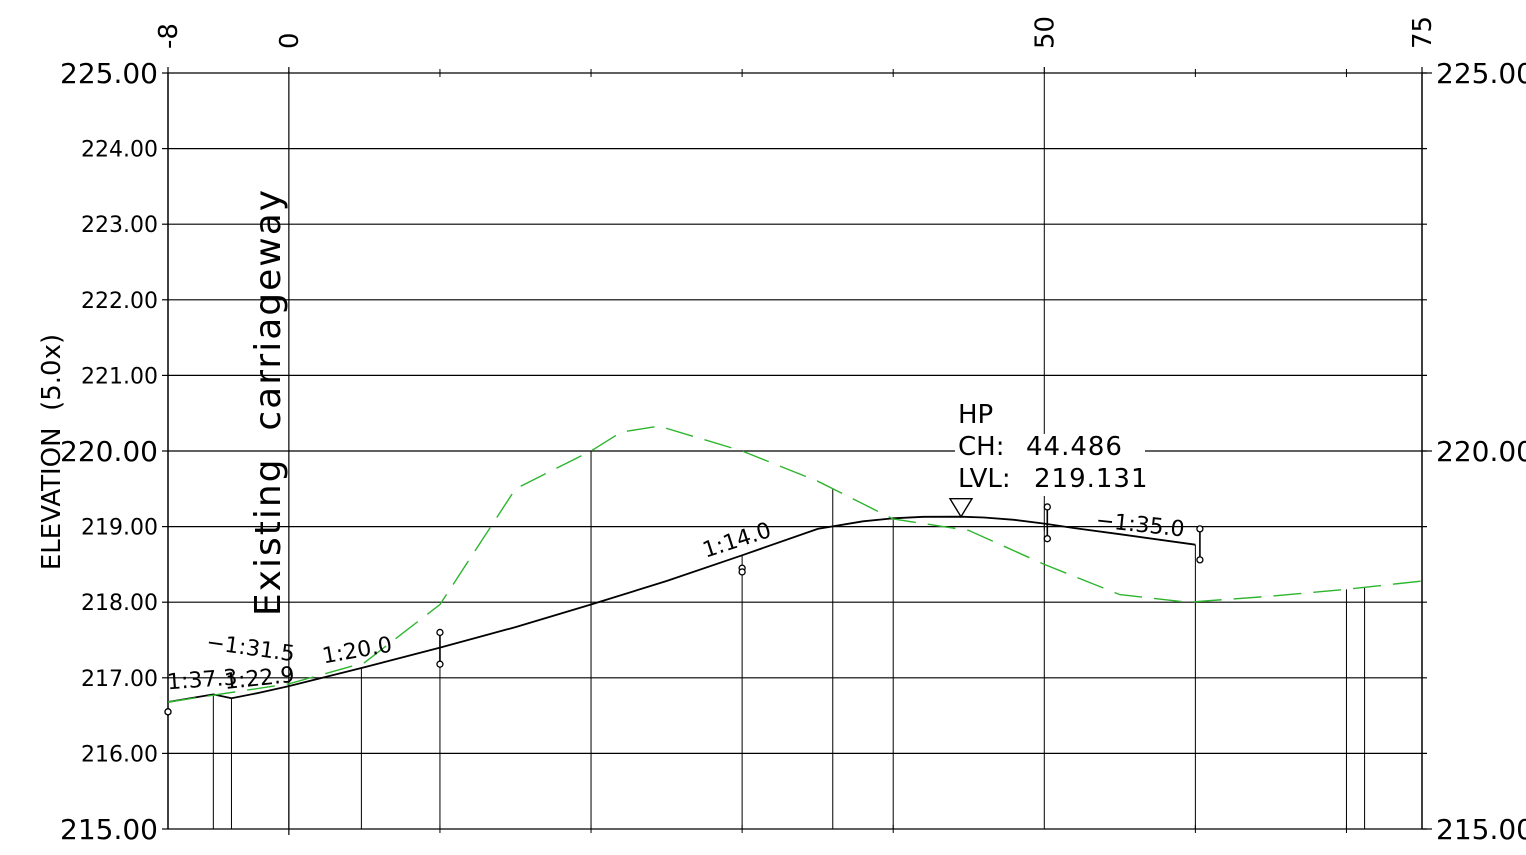  What do you see at coordinates (975, 415) in the screenshot?
I see `hp-label: HP` at bounding box center [975, 415].